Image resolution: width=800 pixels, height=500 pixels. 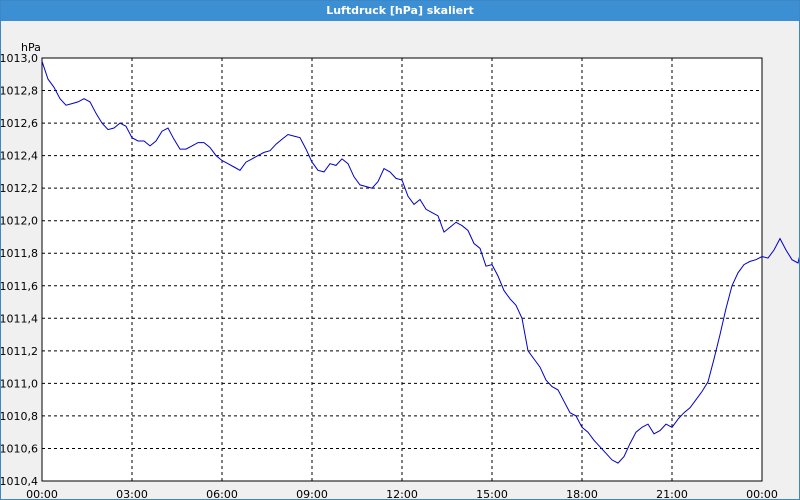 What do you see at coordinates (19, 318) in the screenshot?
I see `y-tick-label: 1011,4` at bounding box center [19, 318].